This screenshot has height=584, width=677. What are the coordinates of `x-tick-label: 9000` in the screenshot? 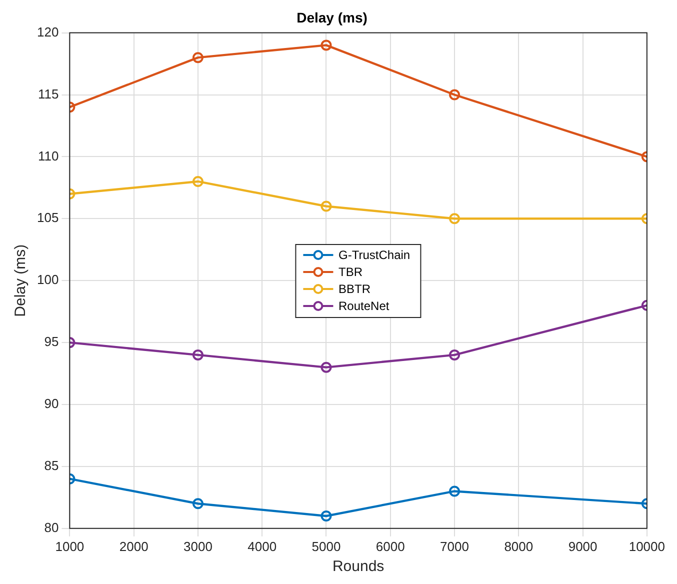 It's located at (583, 546).